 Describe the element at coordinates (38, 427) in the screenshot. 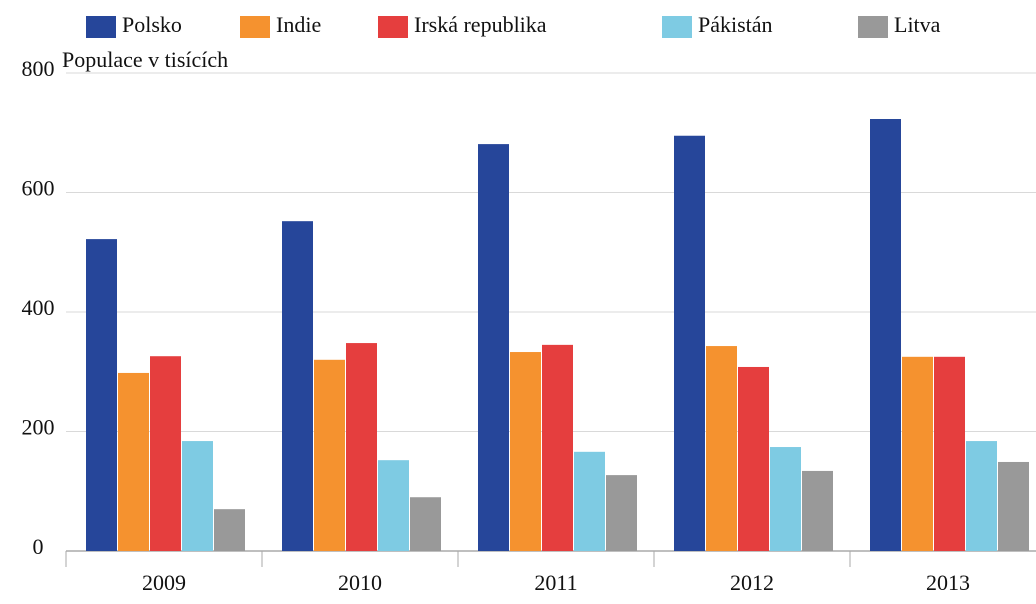

I see `y-tick-label: 200` at that location.